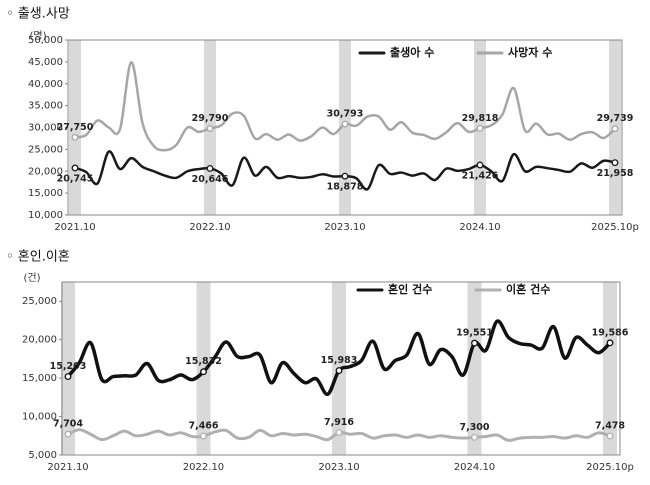 The image size is (650, 485). What do you see at coordinates (42, 455) in the screenshot?
I see `y-tick-label: 5,000` at bounding box center [42, 455].